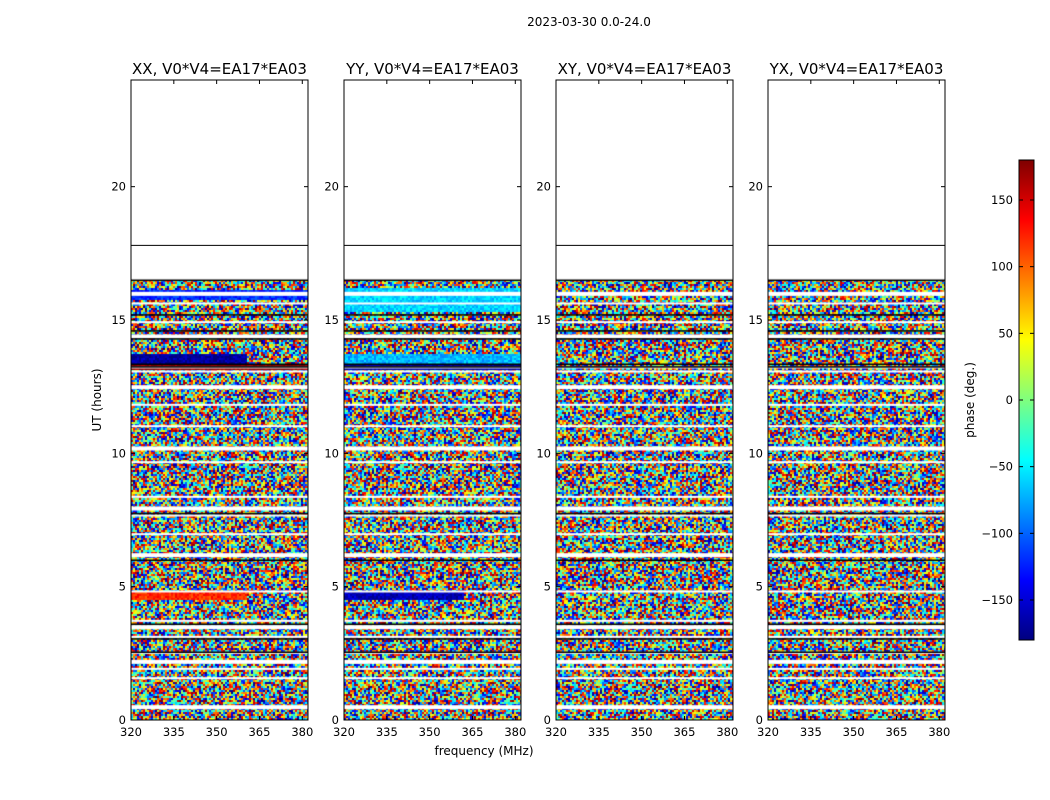 The width and height of the screenshot is (1050, 800). I want to click on colorbar: 150 100 50 0 −50 −100 −150 phase (deg.), so click(999, 400).